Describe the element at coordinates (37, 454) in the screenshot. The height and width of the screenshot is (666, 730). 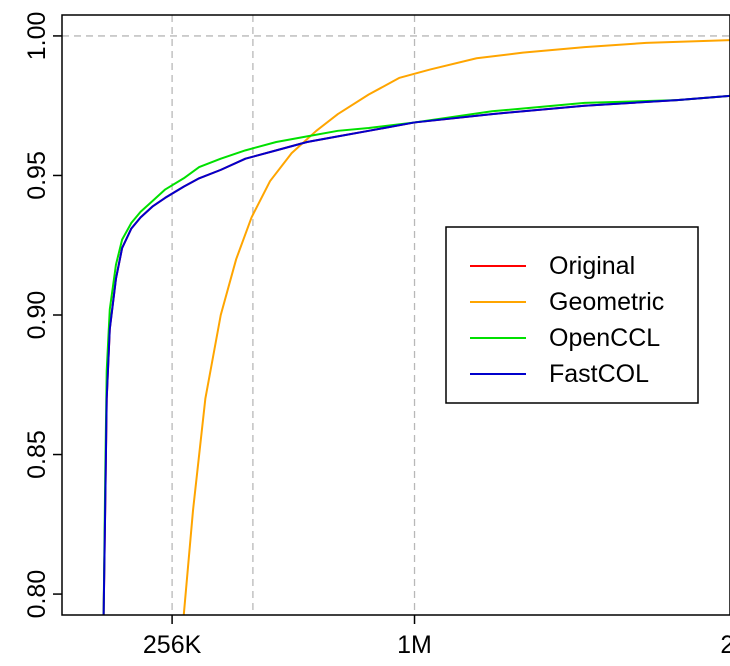
I see `y-tick-label: 0.85` at that location.